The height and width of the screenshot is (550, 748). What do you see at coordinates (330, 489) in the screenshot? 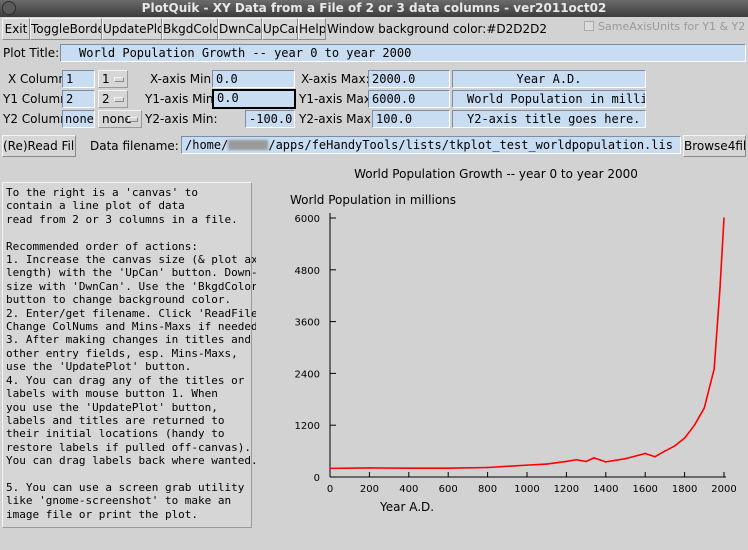
I see `x-tick-label: 0` at bounding box center [330, 489].